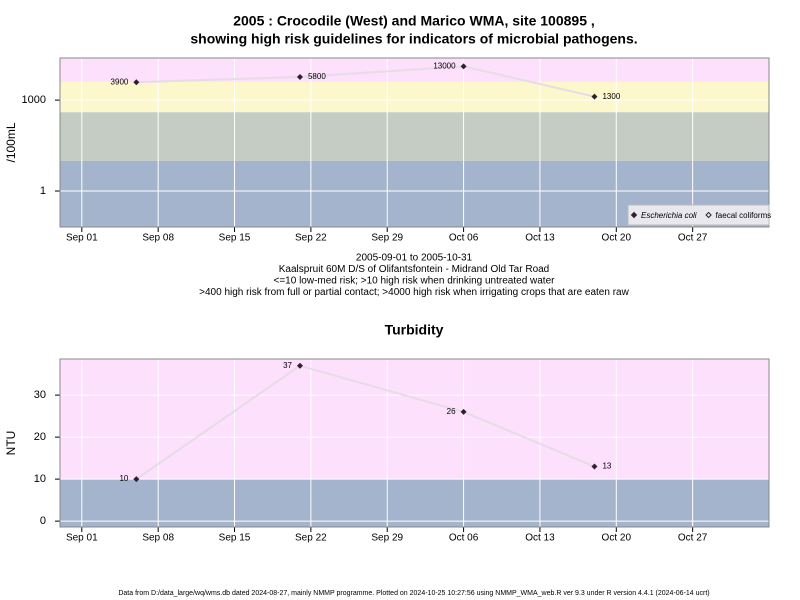 This screenshot has width=800, height=600. What do you see at coordinates (451, 411) in the screenshot?
I see `data-label: 26` at bounding box center [451, 411].